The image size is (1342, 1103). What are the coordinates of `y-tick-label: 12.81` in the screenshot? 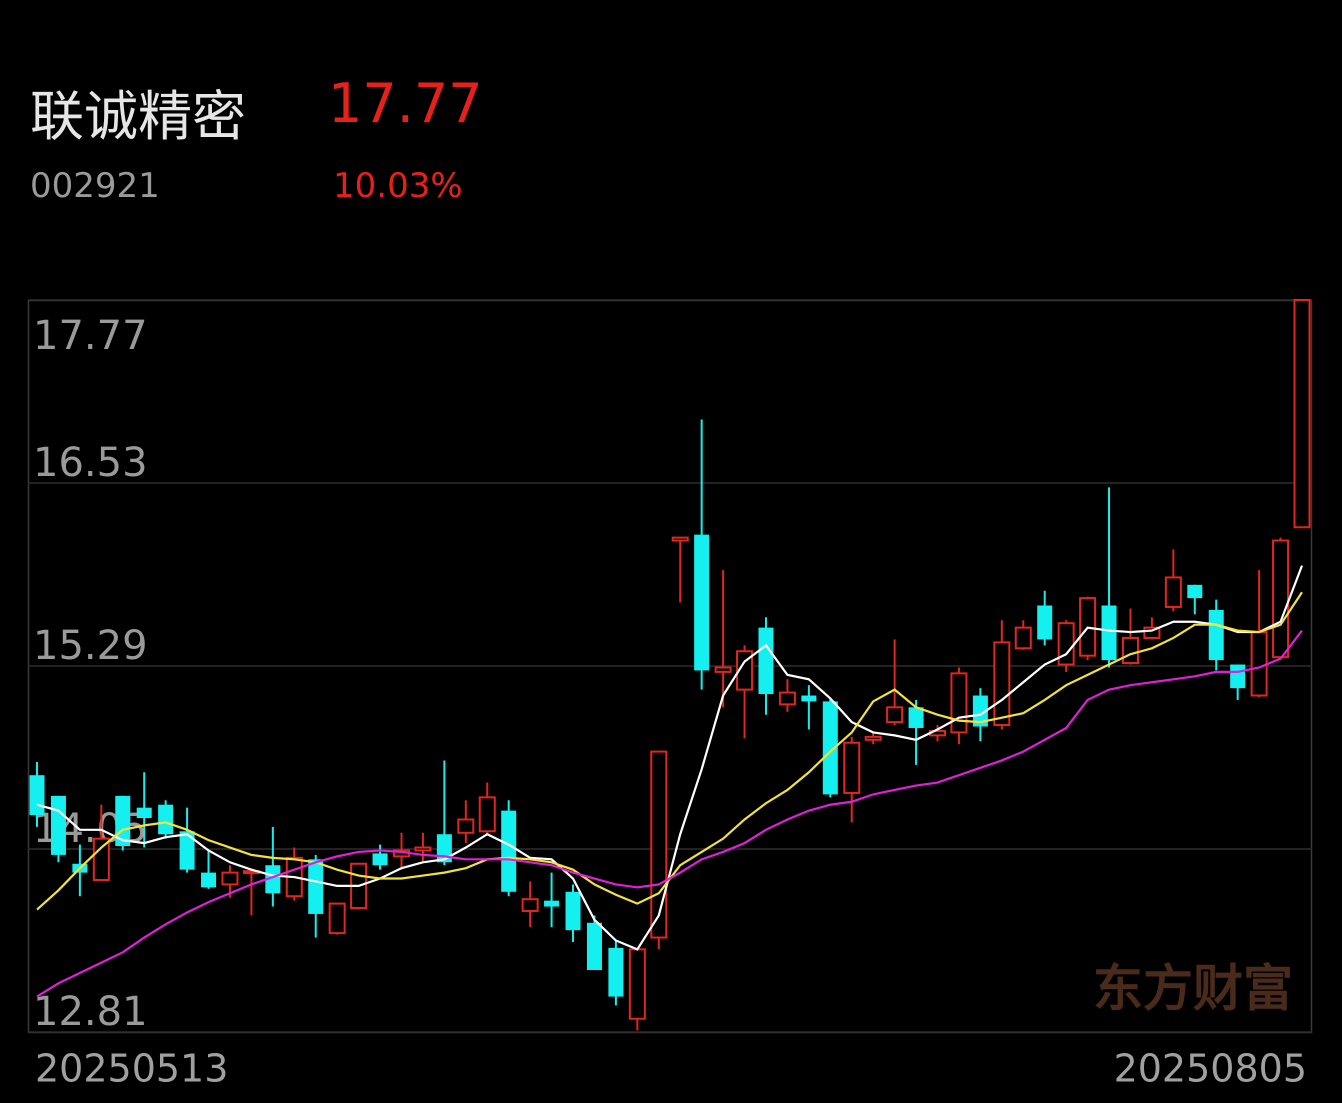 It's located at (90, 1012).